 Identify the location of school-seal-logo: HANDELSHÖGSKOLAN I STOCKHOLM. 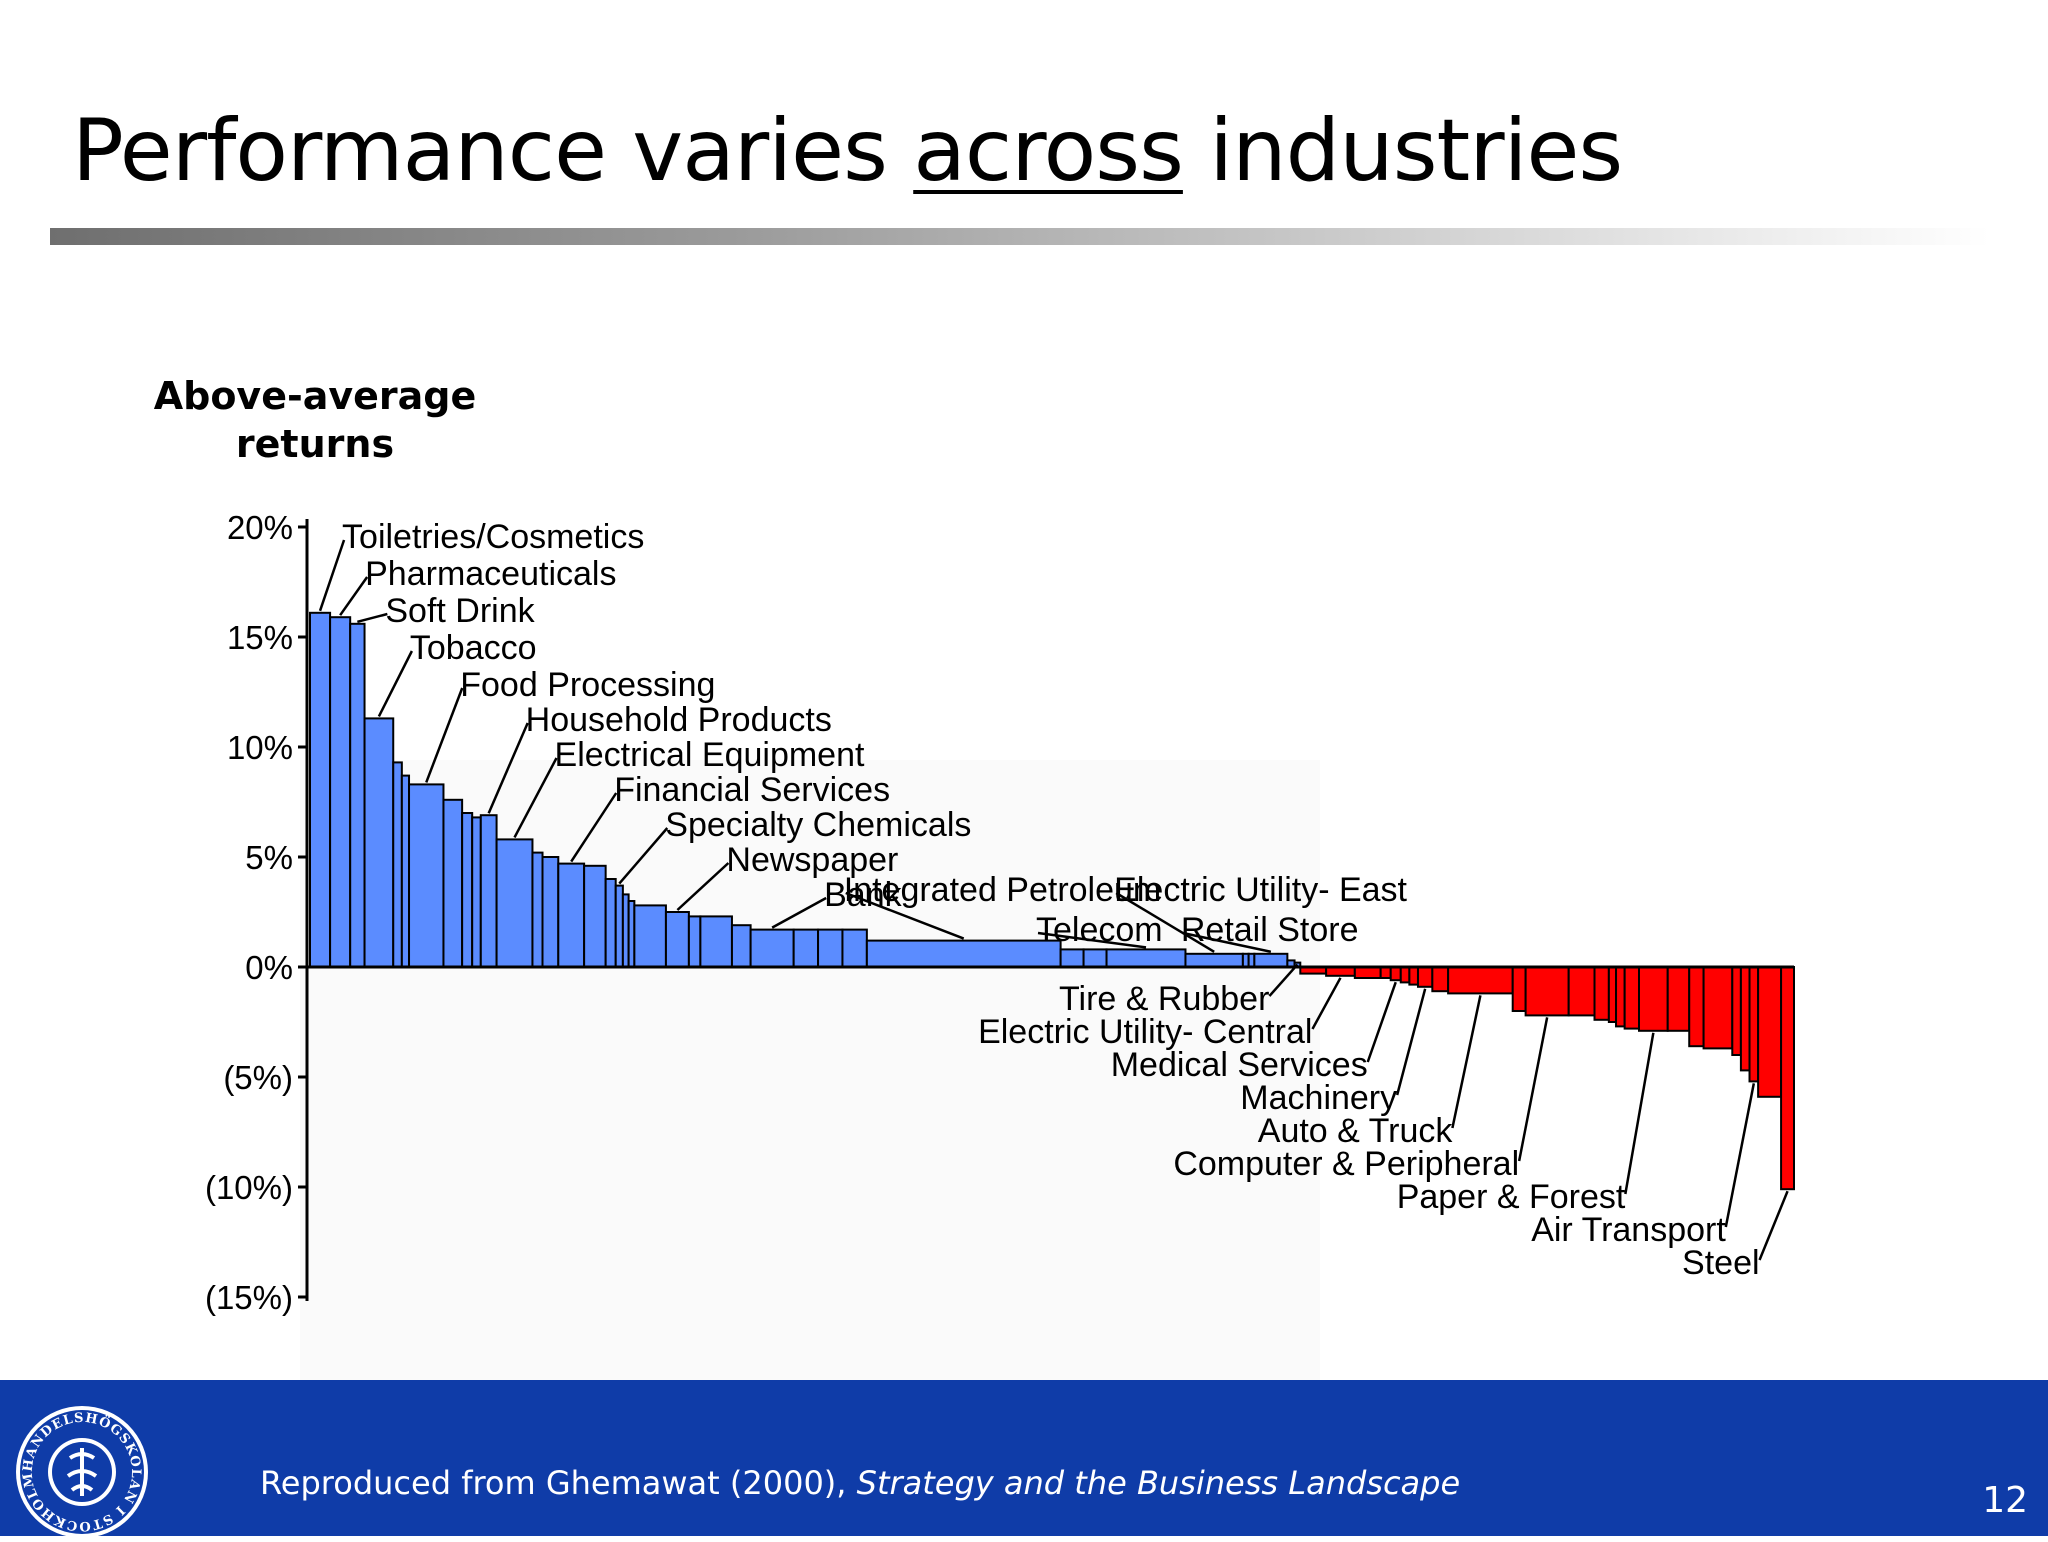
(82, 1472).